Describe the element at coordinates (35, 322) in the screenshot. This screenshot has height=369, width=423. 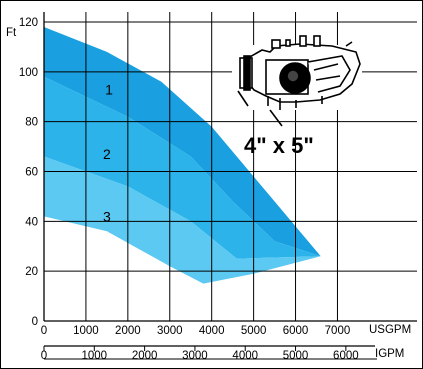
I see `y-tick-label-0: 0` at that location.